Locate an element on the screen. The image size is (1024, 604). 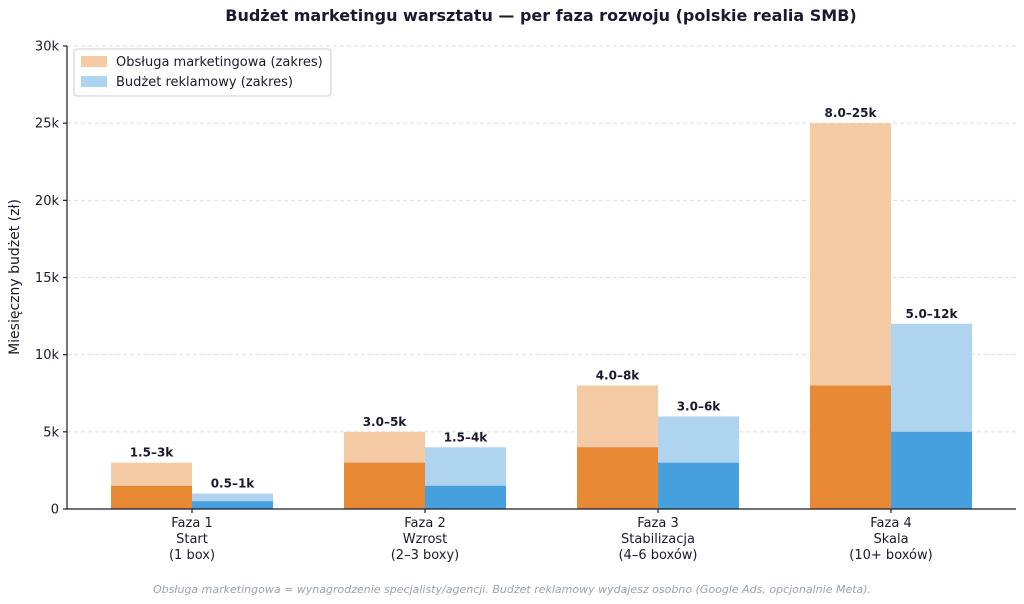
x-tick-label-line: Start is located at coordinates (192, 539).